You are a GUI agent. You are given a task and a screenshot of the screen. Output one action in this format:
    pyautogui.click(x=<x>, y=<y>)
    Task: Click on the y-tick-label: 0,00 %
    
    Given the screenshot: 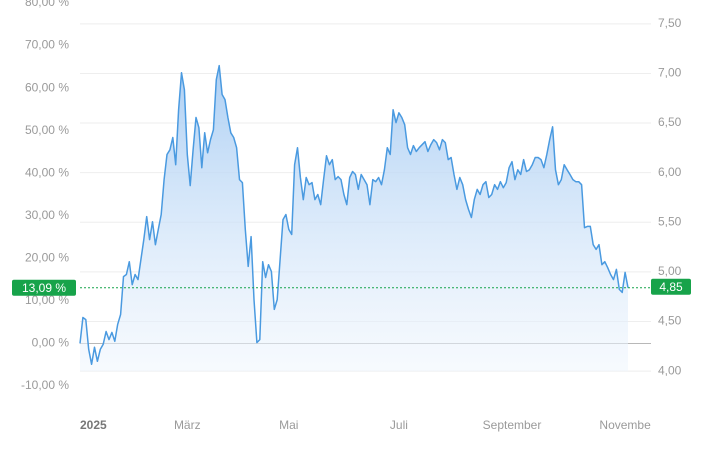 What is the action you would take?
    pyautogui.click(x=51, y=343)
    